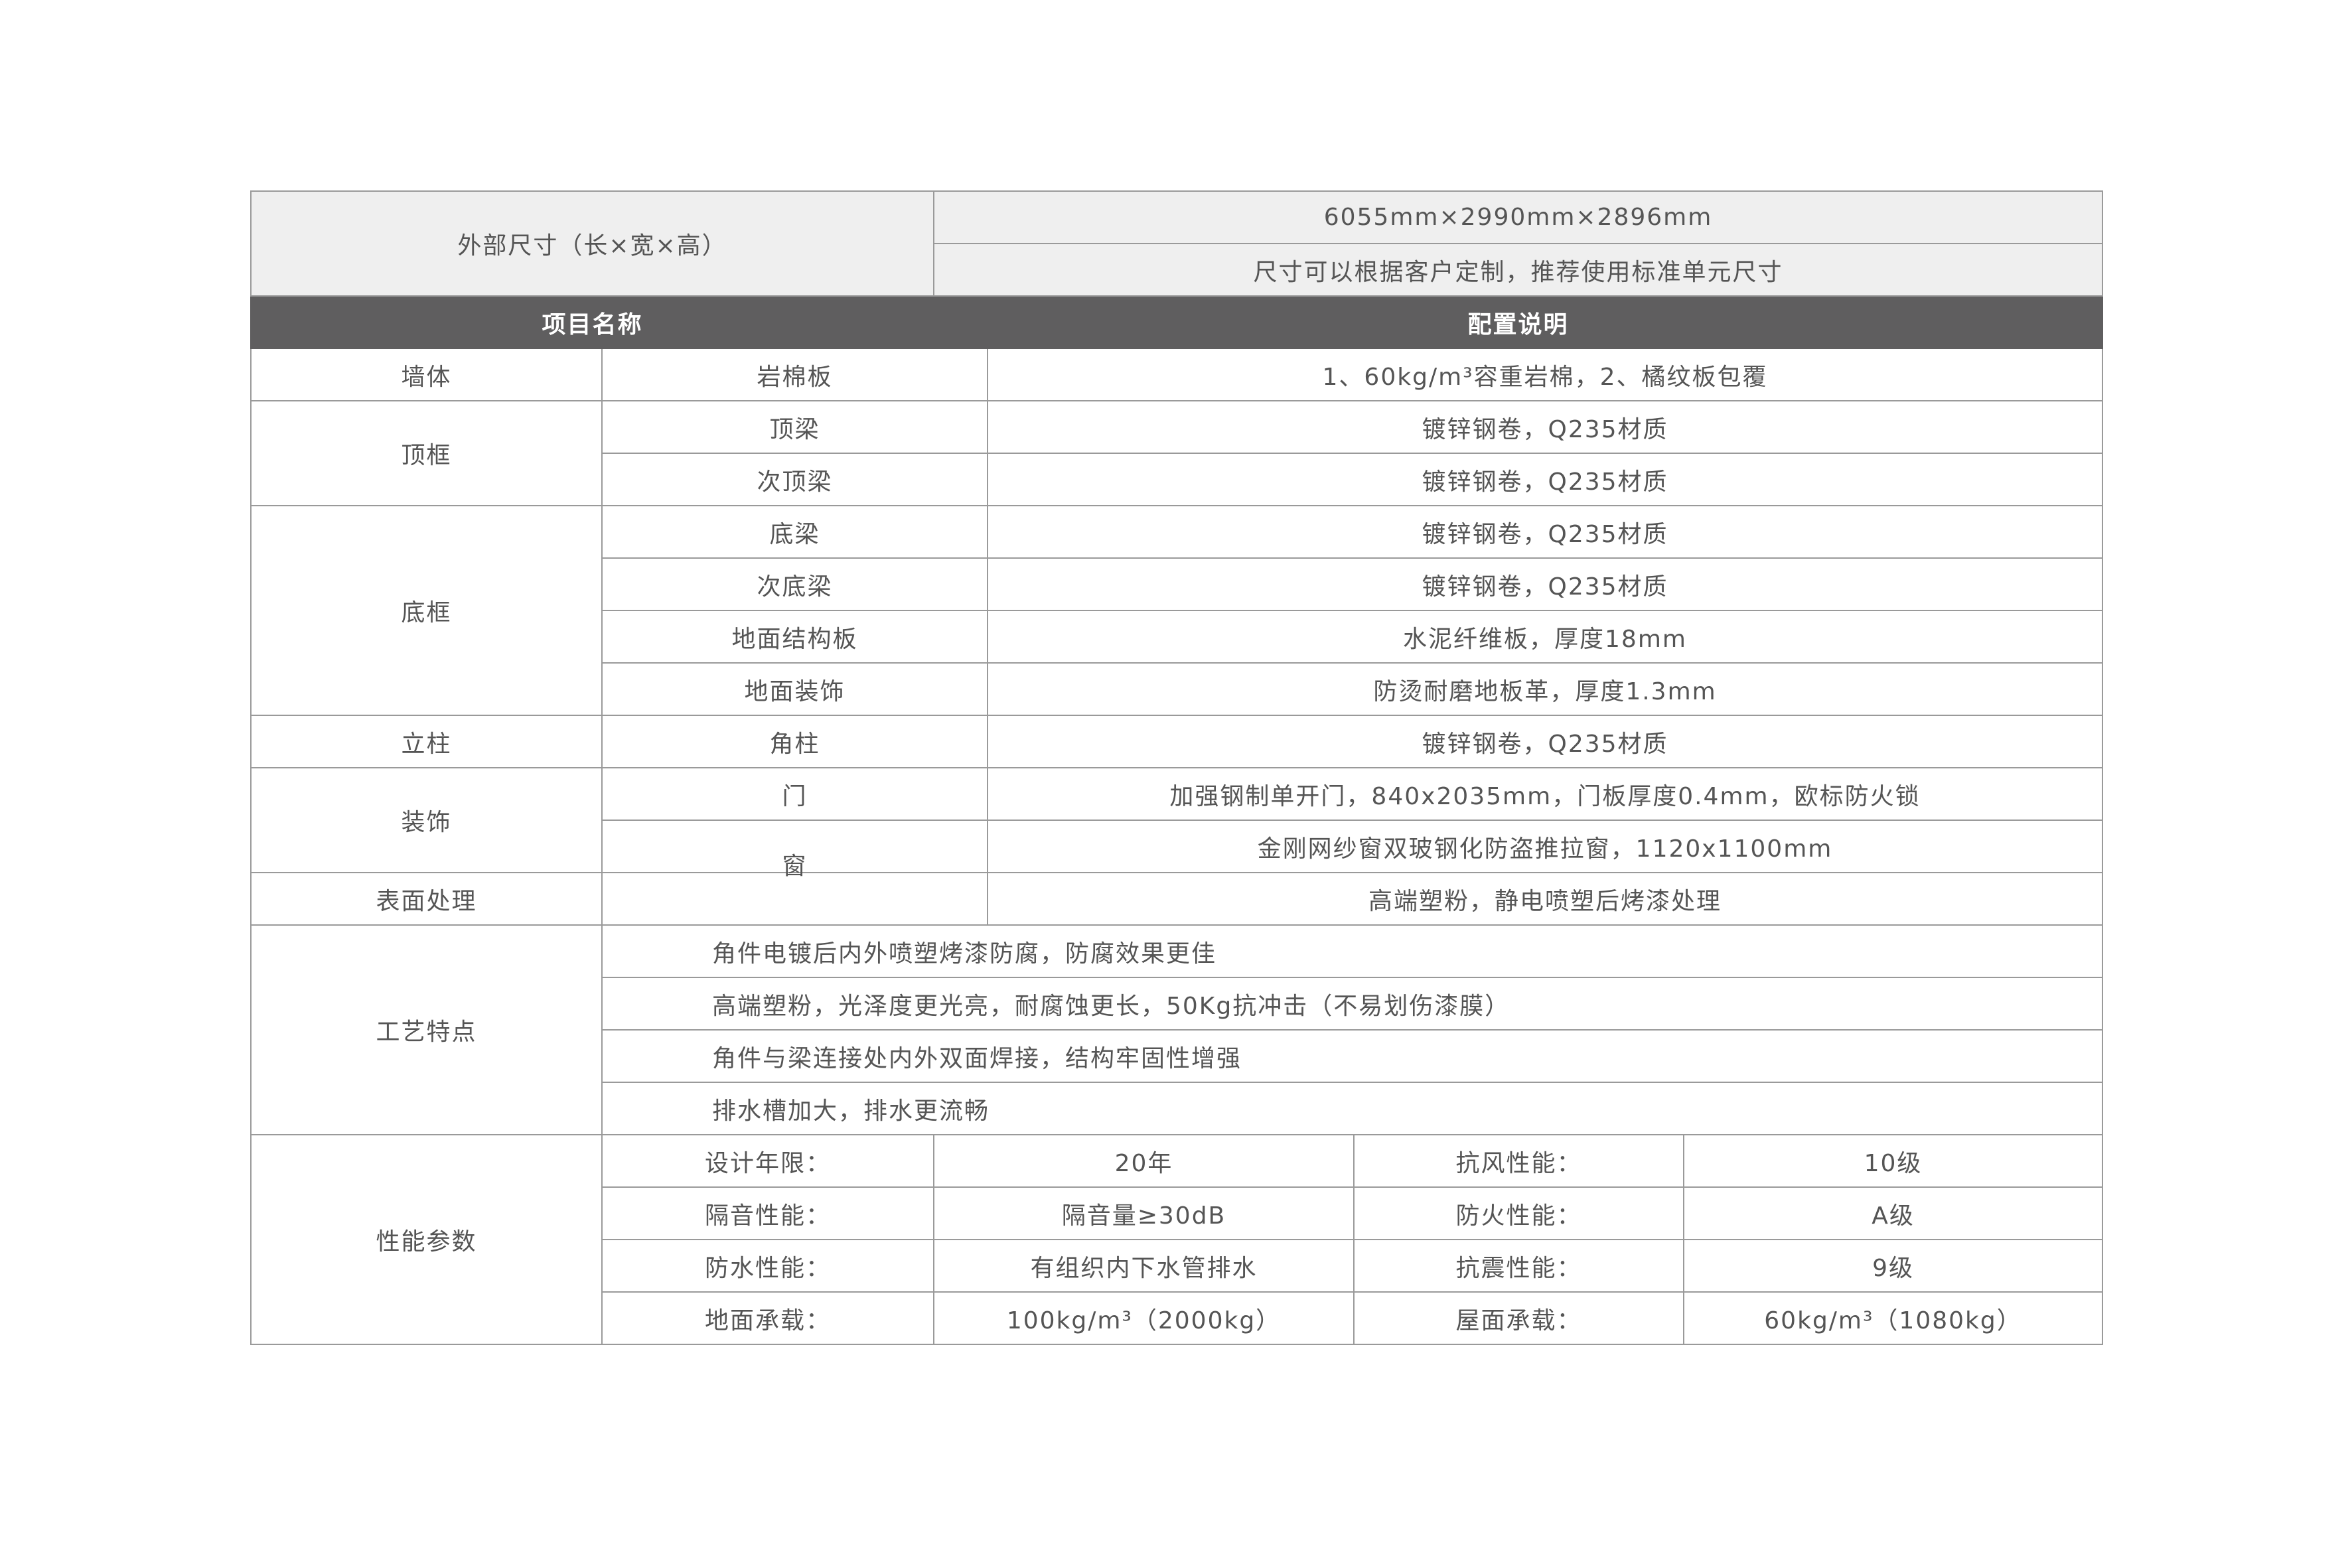  I want to click on craft-row: 排水槽加大，排水更流畅, so click(1177, 1108).